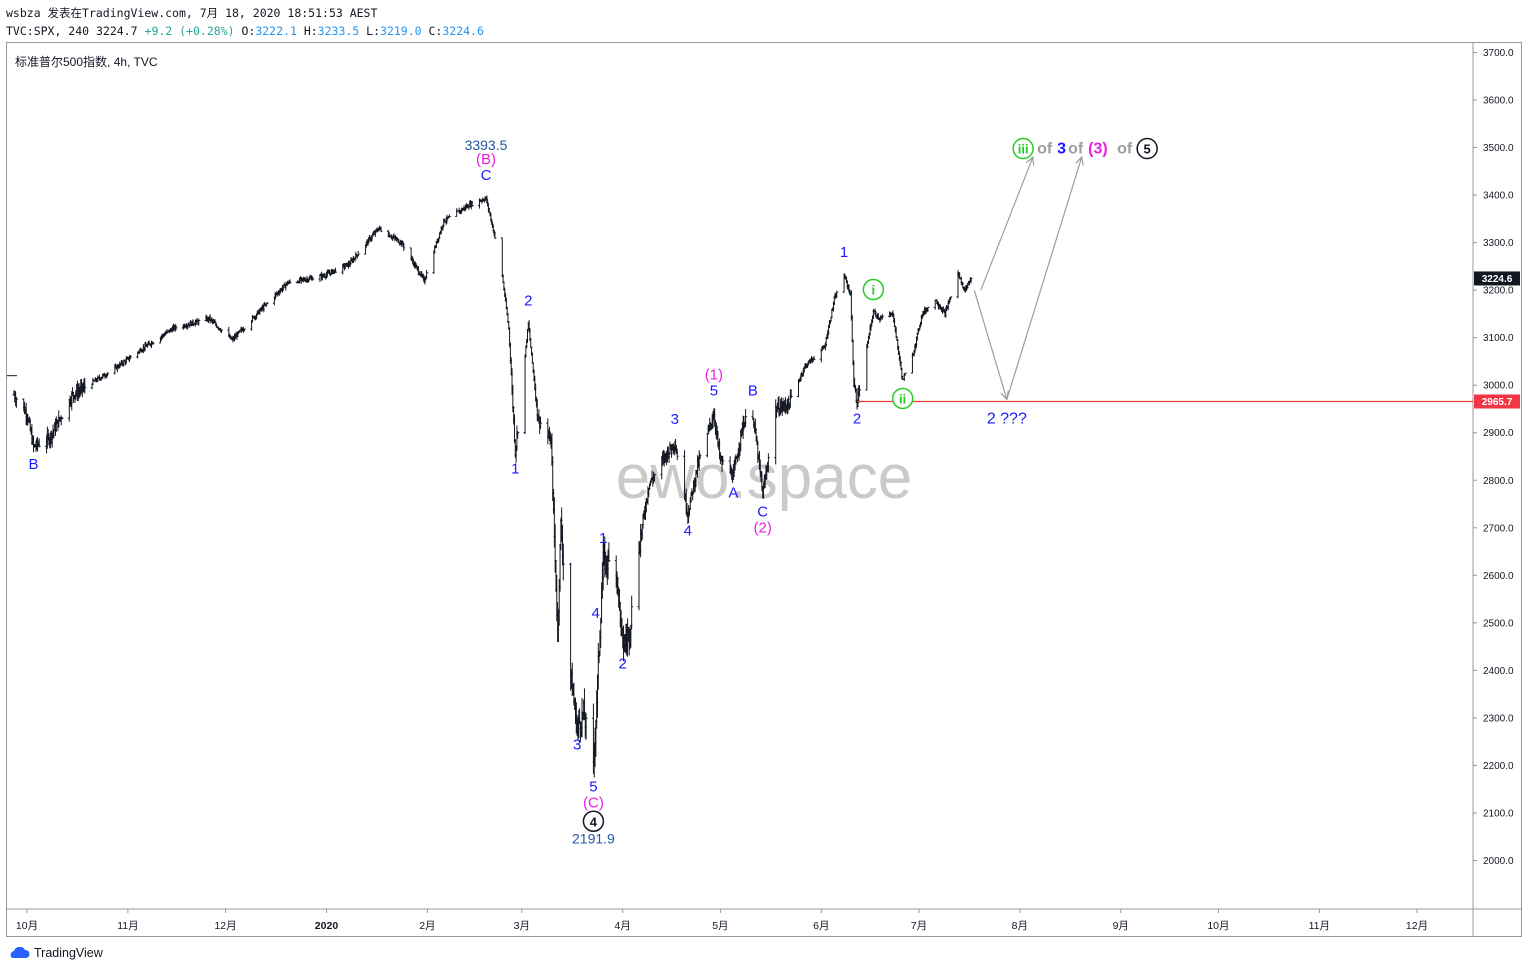  Describe the element at coordinates (714, 375) in the screenshot. I see `wave-label: (1)` at that location.